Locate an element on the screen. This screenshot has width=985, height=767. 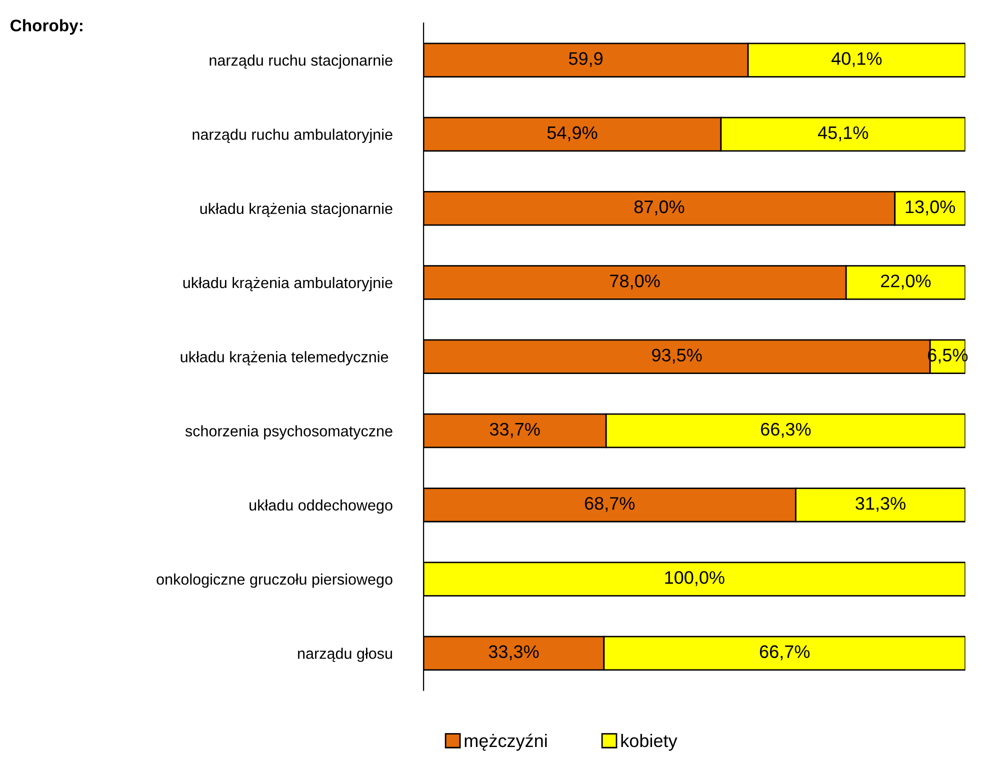
data-label: 45,1% is located at coordinates (843, 134).